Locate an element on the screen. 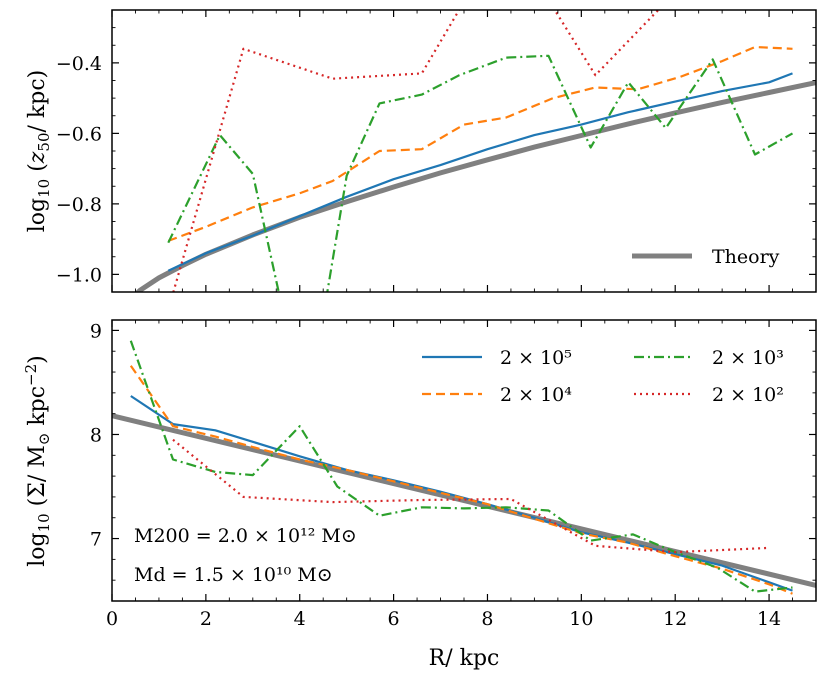 The image size is (830, 685). annotation-md: Md = 1.5 × 10¹⁰ M⊙ is located at coordinates (233, 575).